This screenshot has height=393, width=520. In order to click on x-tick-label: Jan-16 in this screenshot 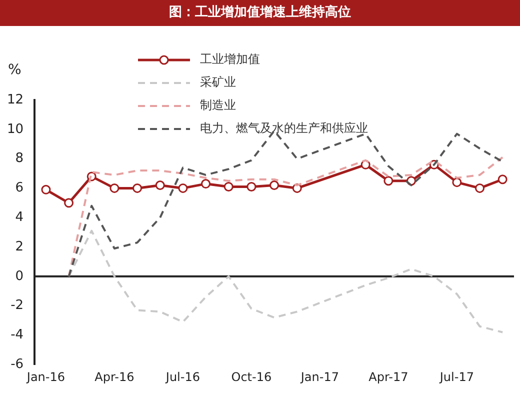, I will do `click(46, 377)`.